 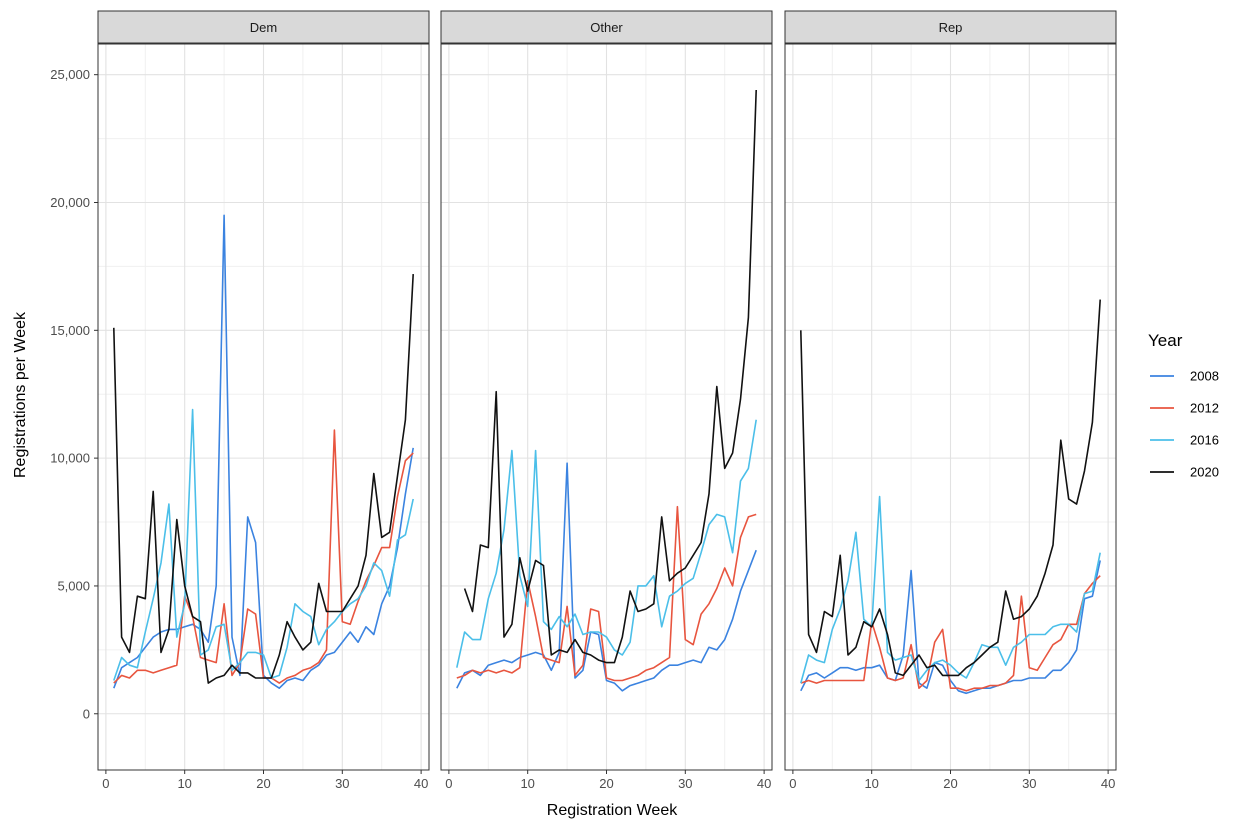 What do you see at coordinates (1204, 376) in the screenshot?
I see `legend-label-2008: 2008` at bounding box center [1204, 376].